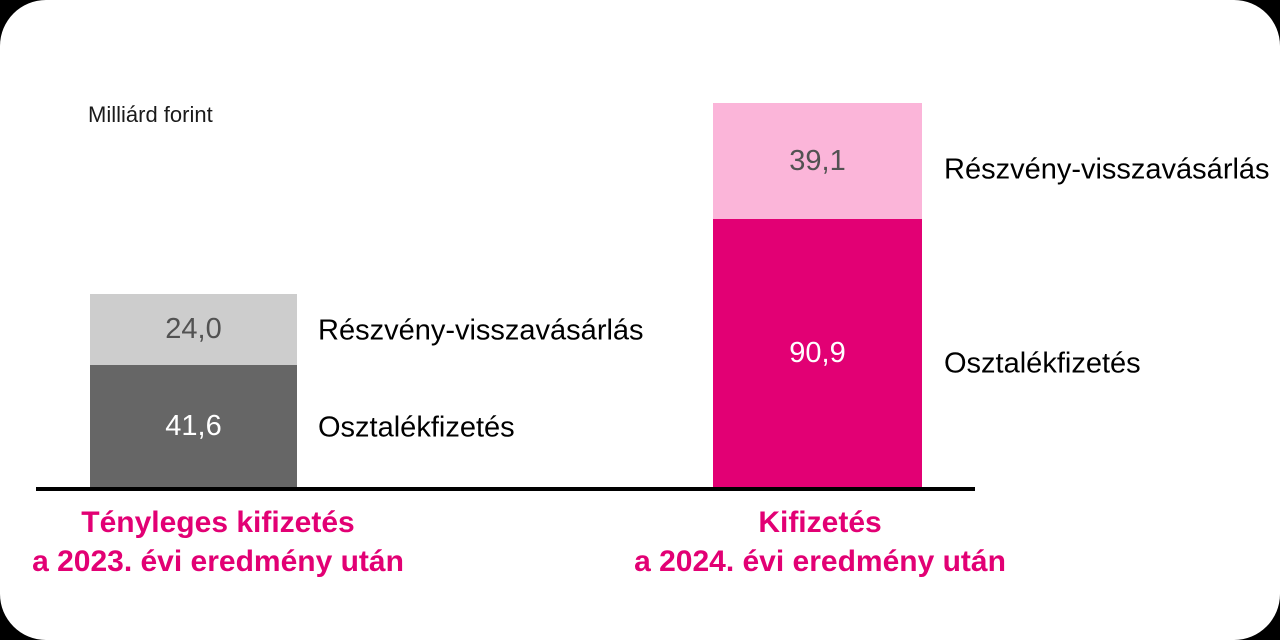 Image resolution: width=1280 pixels, height=640 pixels. I want to click on label-2023-buyback: Részvény-visszavásárlás, so click(481, 330).